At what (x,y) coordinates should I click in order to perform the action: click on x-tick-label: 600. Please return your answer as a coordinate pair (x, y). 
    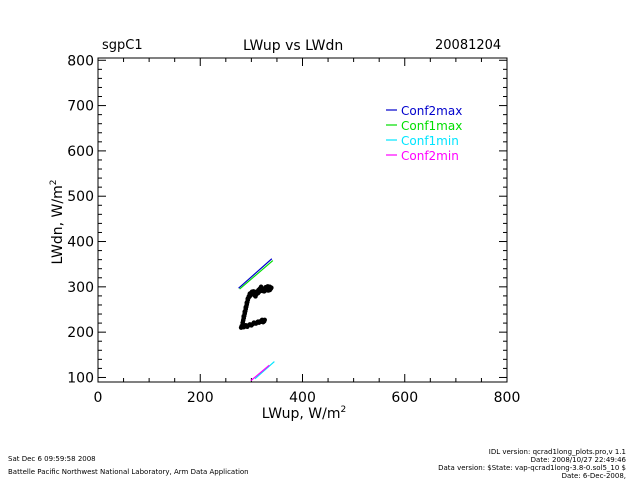
    Looking at the image, I should click on (404, 398).